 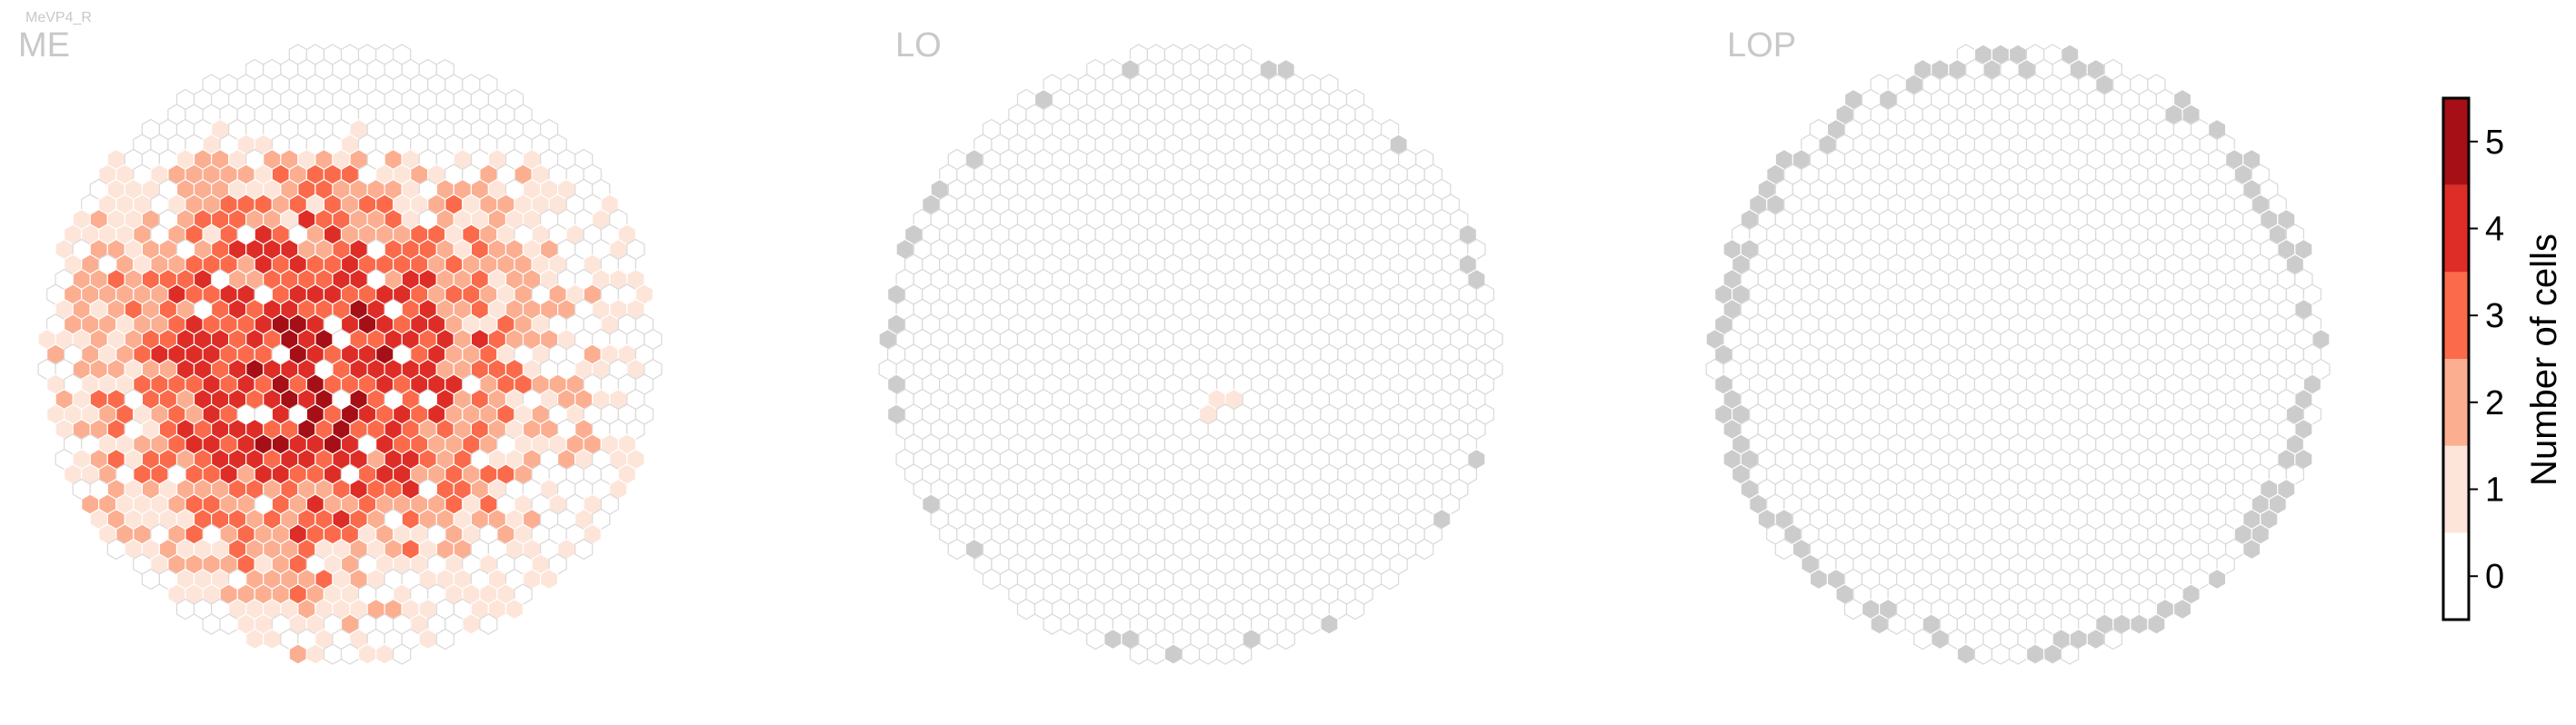 I want to click on colorbar-frame, so click(x=2456, y=358).